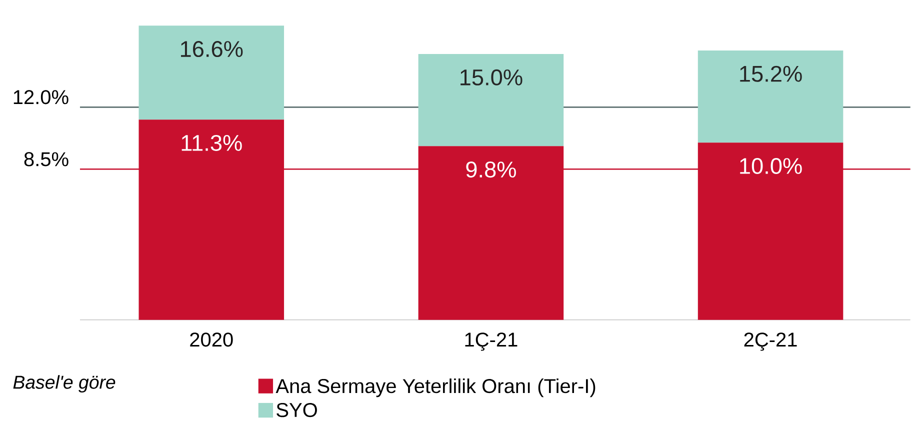  Describe the element at coordinates (64, 384) in the screenshot. I see `text: Basel'e göre` at that location.